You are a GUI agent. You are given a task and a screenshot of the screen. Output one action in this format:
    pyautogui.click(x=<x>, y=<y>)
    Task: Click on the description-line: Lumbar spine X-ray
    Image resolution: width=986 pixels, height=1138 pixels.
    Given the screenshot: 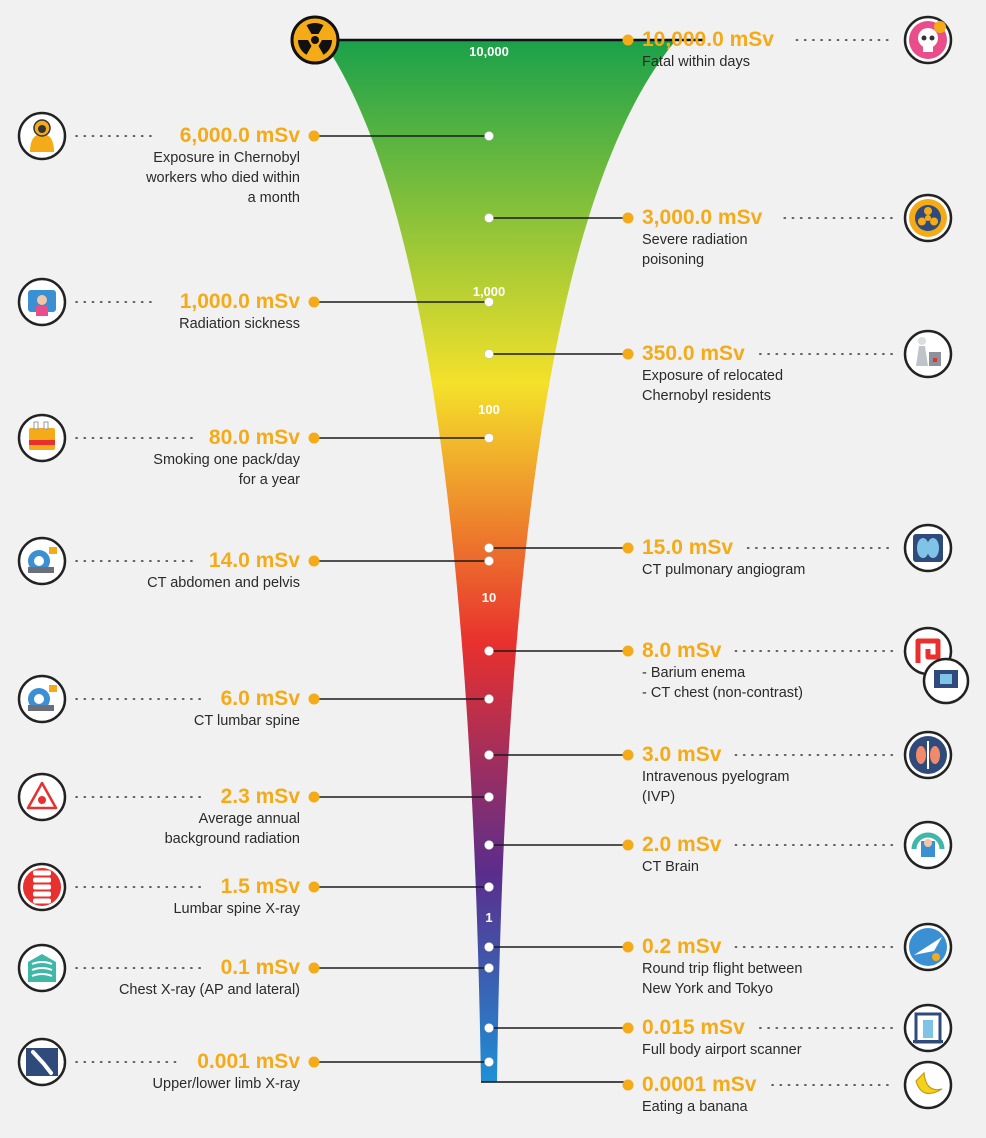 What is the action you would take?
    pyautogui.click(x=236, y=909)
    